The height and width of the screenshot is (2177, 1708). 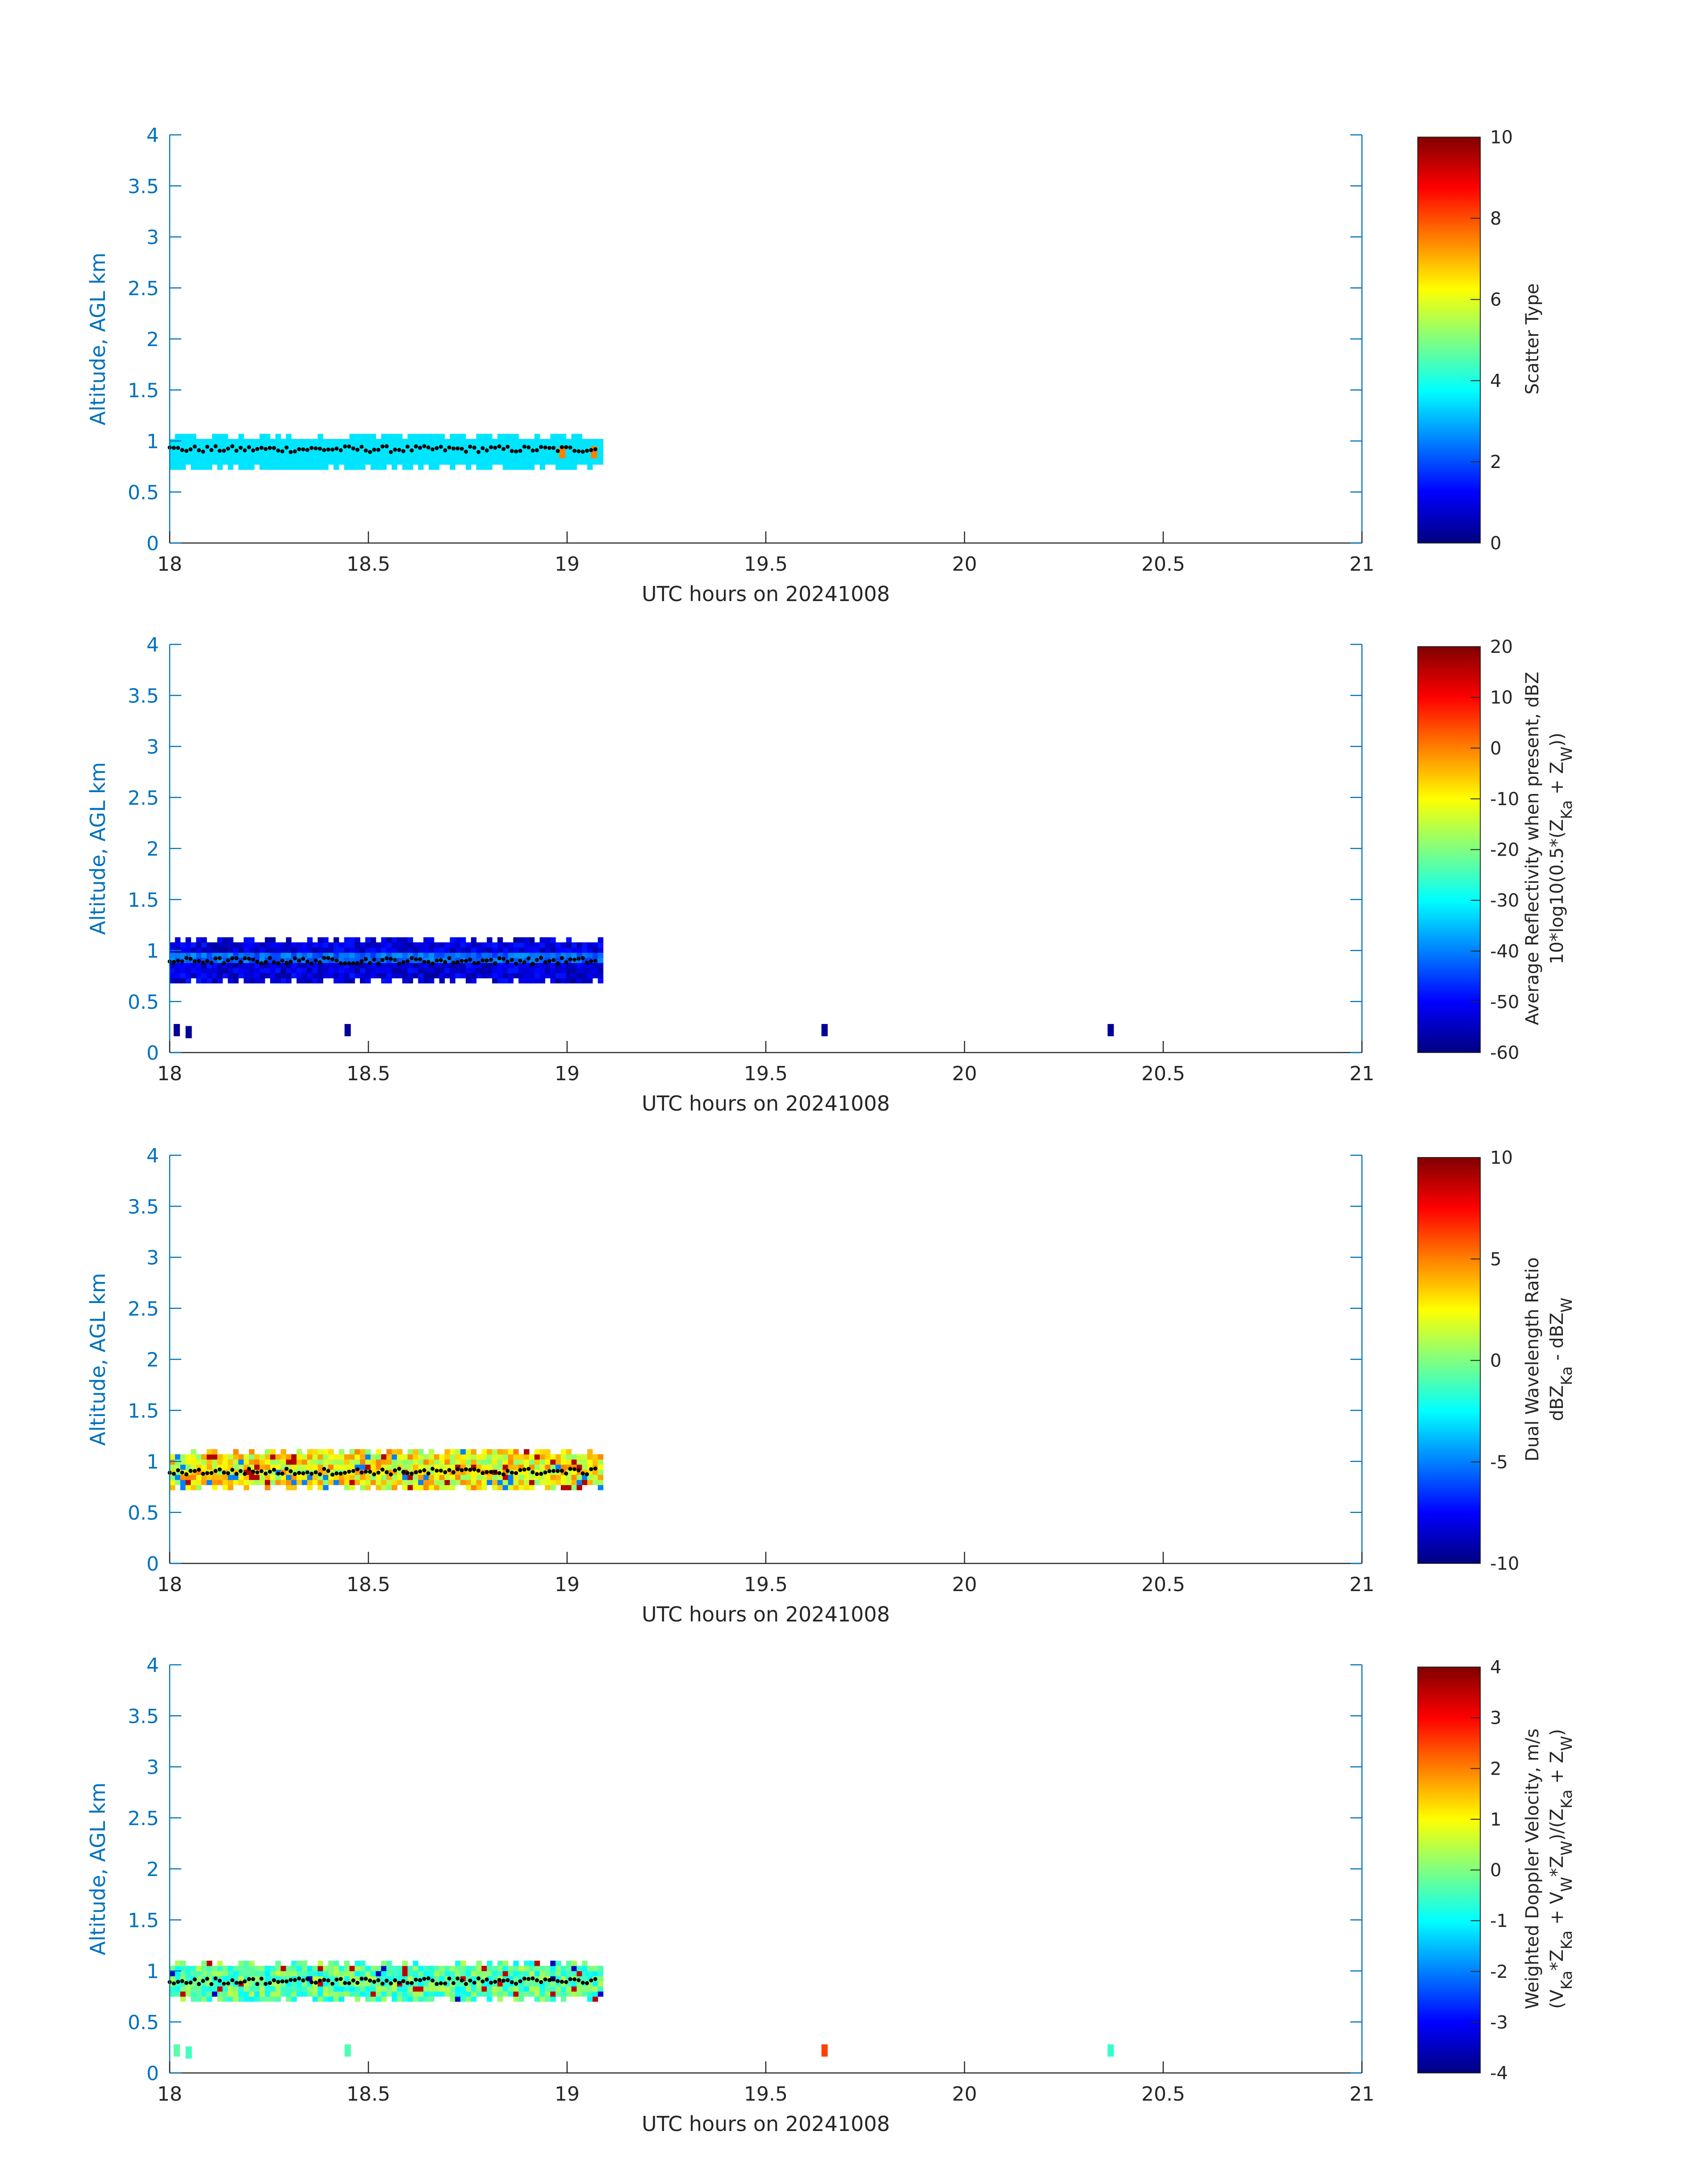 What do you see at coordinates (1495, 1361) in the screenshot?
I see `colorbar-tick-label: 0` at bounding box center [1495, 1361].